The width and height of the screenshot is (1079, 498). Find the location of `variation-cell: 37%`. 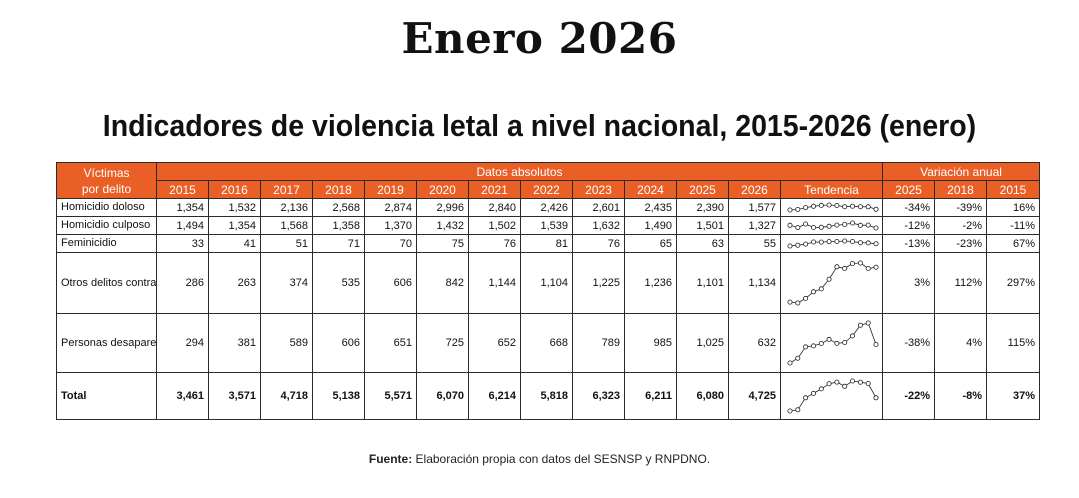

variation-cell: 37% is located at coordinates (1013, 396).